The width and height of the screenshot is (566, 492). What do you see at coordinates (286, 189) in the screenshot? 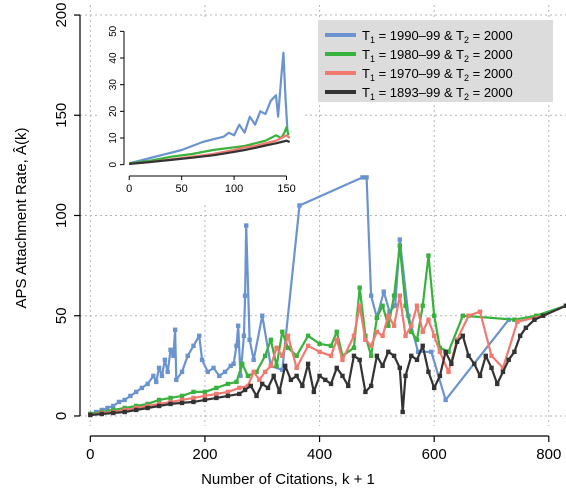
I see `inset-x-tick-label: 150` at bounding box center [286, 189].